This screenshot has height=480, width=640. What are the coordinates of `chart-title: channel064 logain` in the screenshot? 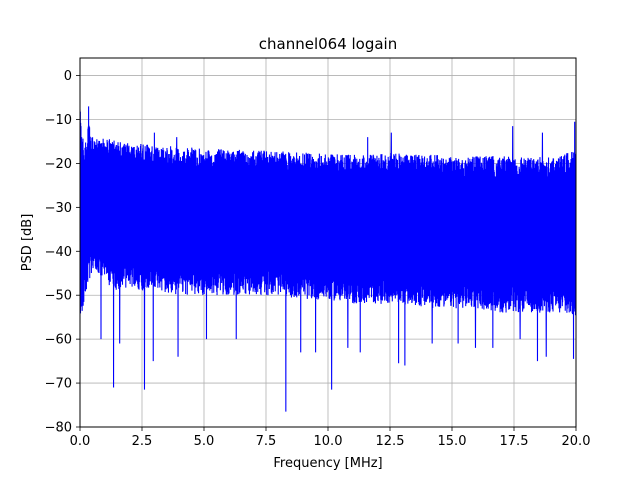 It's located at (328, 44).